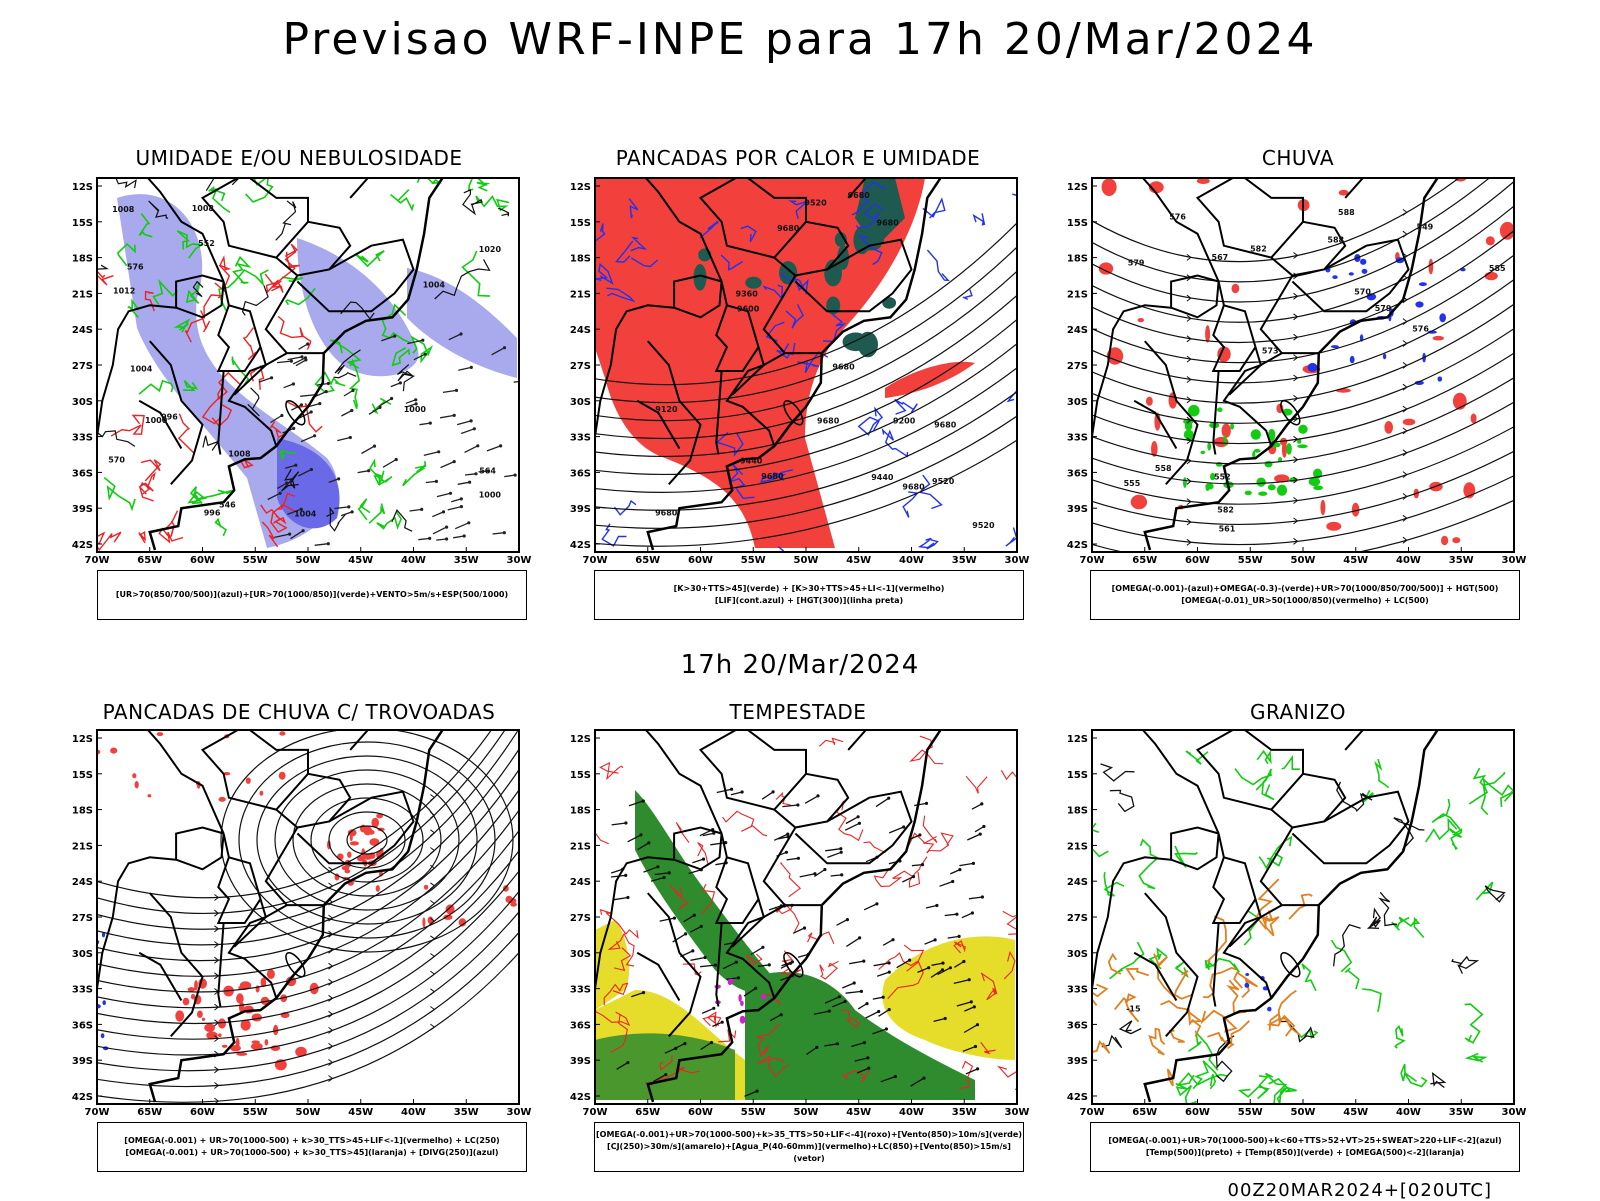 Image resolution: width=1600 pixels, height=1201 pixels. Describe the element at coordinates (102, 1036) in the screenshot. I see `divergence-blue` at that location.